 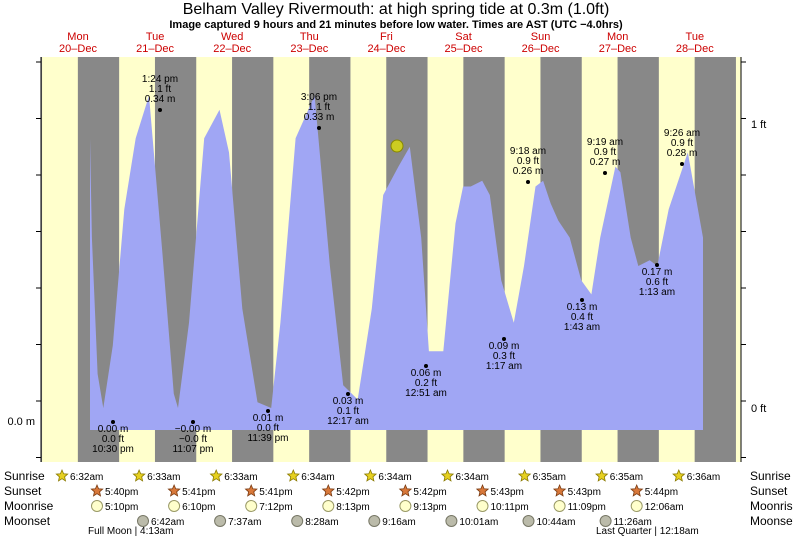 What do you see at coordinates (657, 292) in the screenshot?
I see `low-label: 1:13 am` at bounding box center [657, 292].